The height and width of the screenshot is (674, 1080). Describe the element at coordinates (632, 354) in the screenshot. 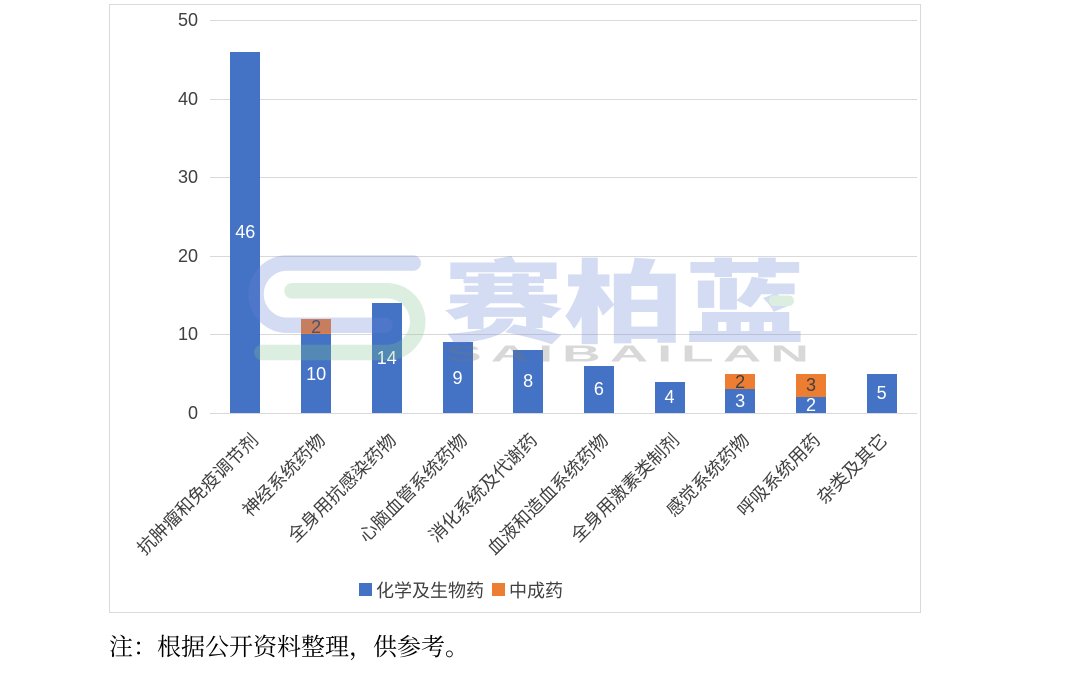

I see `svg-text: SAIBAILAN` at that location.